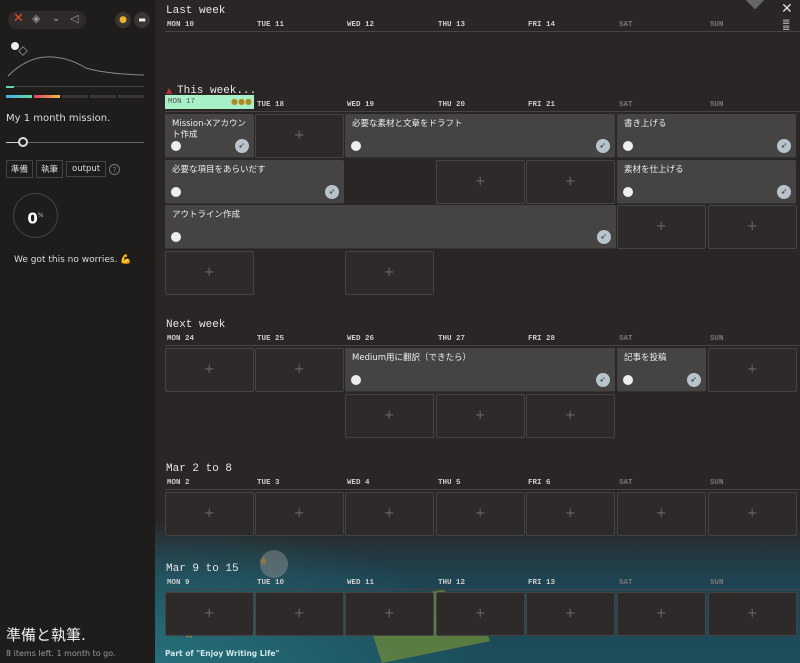 The width and height of the screenshot is (800, 663). I want to click on progress-ring: 0%, so click(35, 215).